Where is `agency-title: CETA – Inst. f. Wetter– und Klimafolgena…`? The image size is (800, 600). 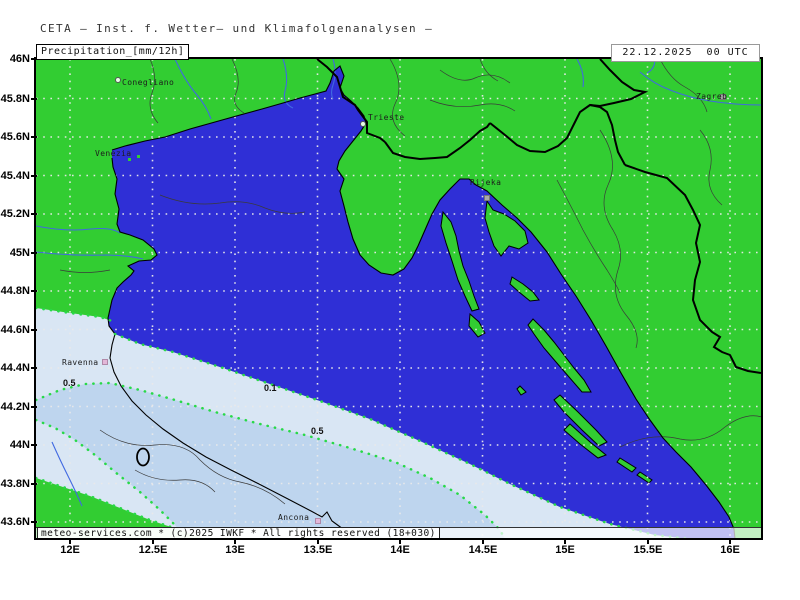
agency-title: CETA – Inst. f. Wetter– und Klimafolgena… is located at coordinates (237, 28).